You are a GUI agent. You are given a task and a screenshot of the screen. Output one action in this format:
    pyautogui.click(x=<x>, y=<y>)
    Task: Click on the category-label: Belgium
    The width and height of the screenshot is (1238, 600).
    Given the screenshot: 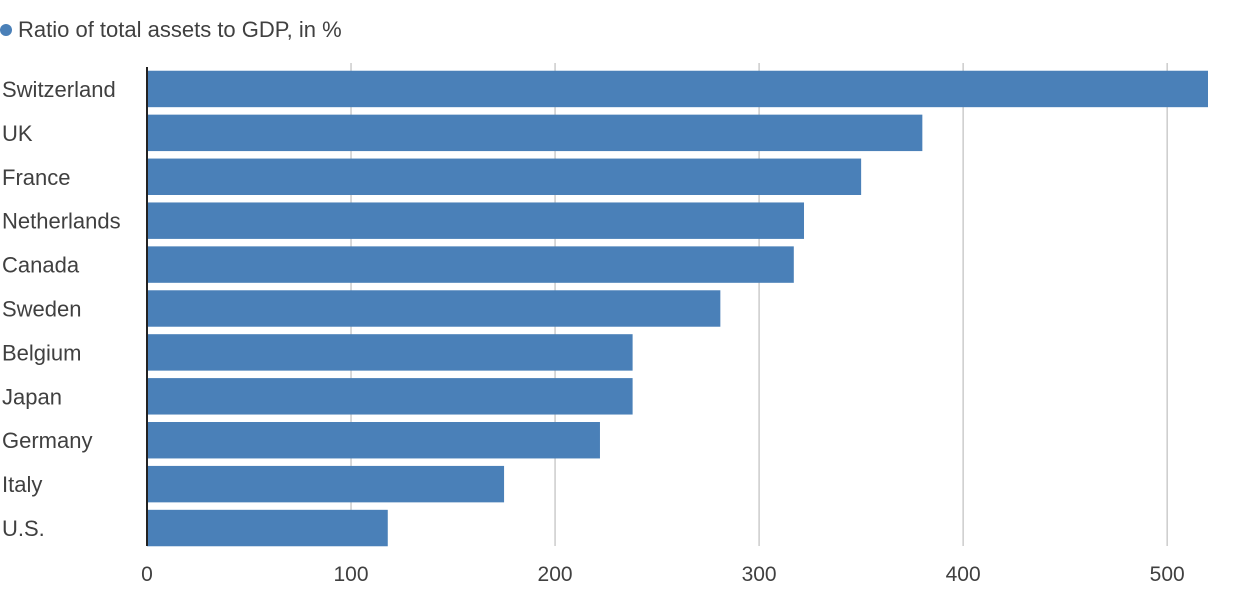 What is the action you would take?
    pyautogui.click(x=41, y=352)
    